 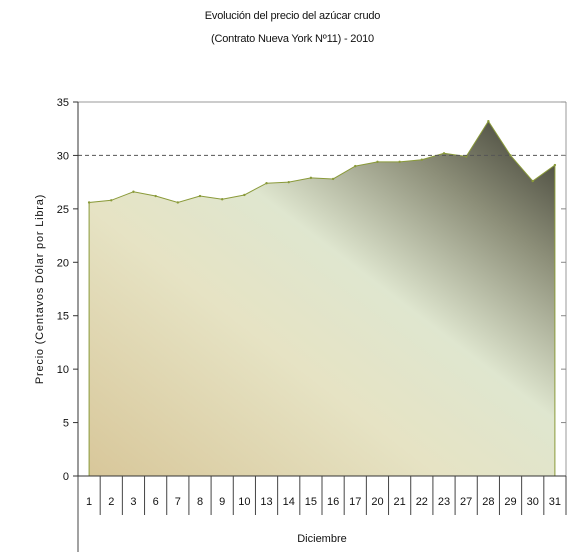 I want to click on x-tick-label-20: 20, so click(x=377, y=502).